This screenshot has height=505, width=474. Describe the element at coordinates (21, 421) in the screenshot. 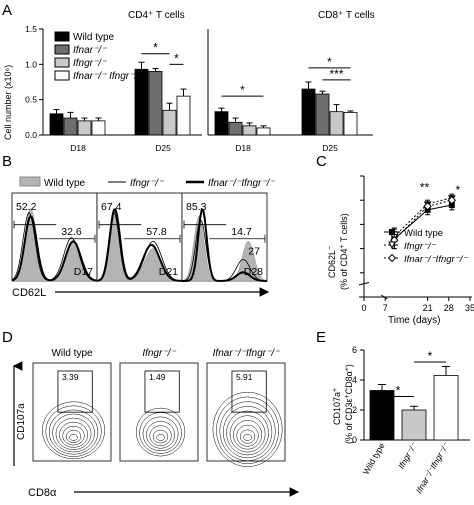

I see `cd107a-label: CD107a` at that location.